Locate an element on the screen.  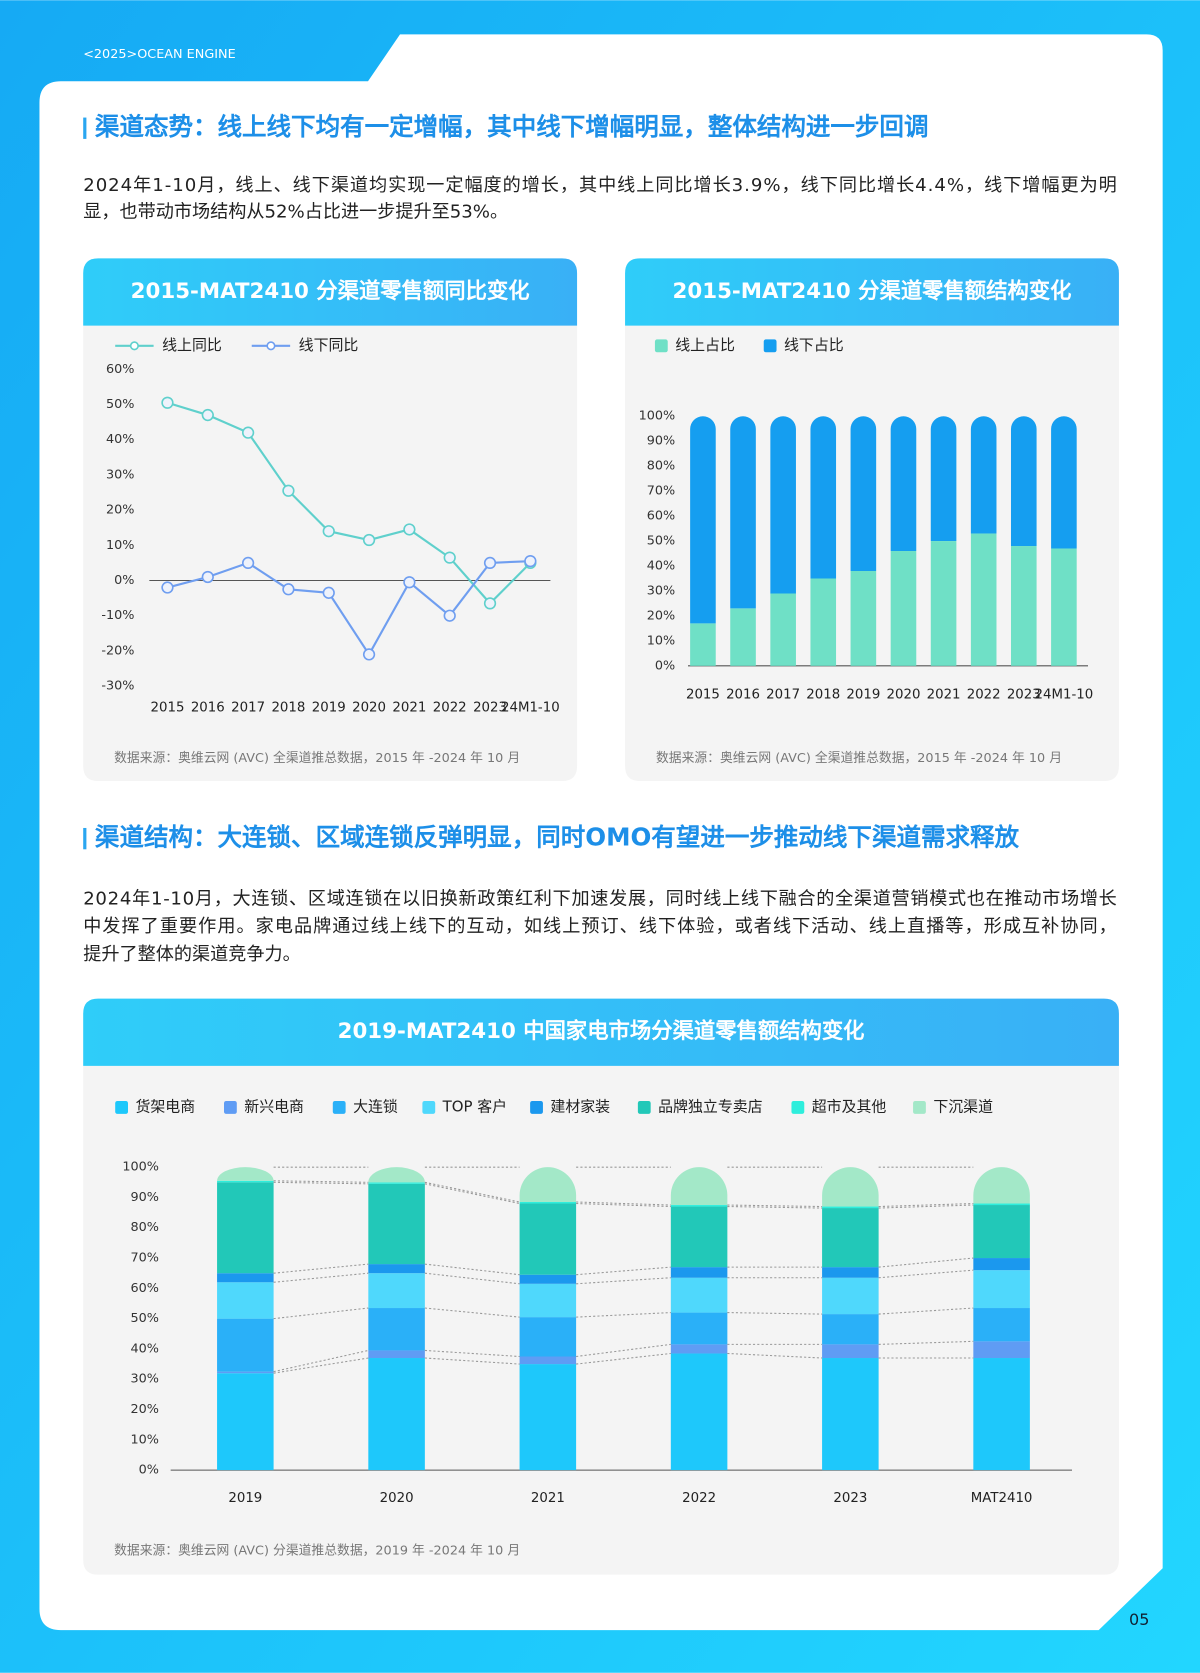
x-tick-label: 2019 is located at coordinates (329, 707).